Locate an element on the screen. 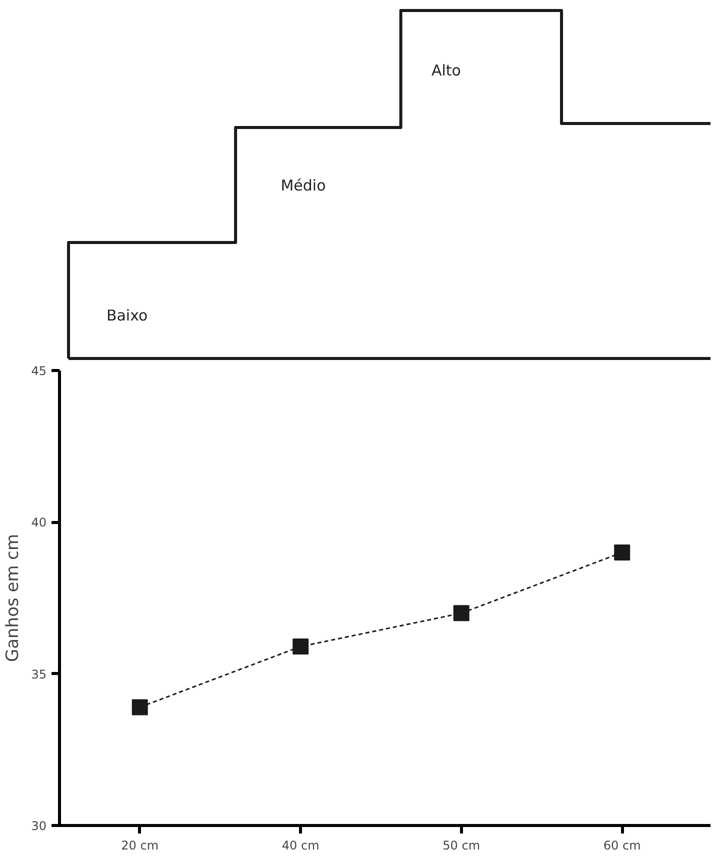 The width and height of the screenshot is (721, 859). y-tick-label: 30 is located at coordinates (39, 826).